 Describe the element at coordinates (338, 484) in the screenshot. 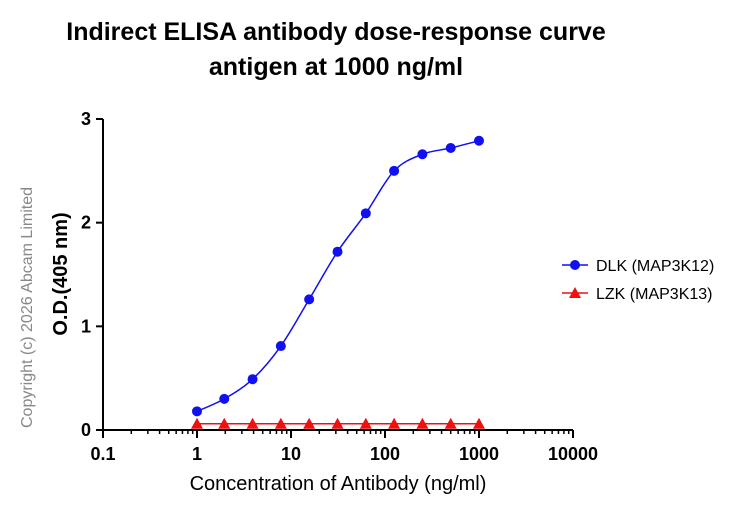

I see `x-axis-label: Concentration of Antibody (ng/ml)` at that location.